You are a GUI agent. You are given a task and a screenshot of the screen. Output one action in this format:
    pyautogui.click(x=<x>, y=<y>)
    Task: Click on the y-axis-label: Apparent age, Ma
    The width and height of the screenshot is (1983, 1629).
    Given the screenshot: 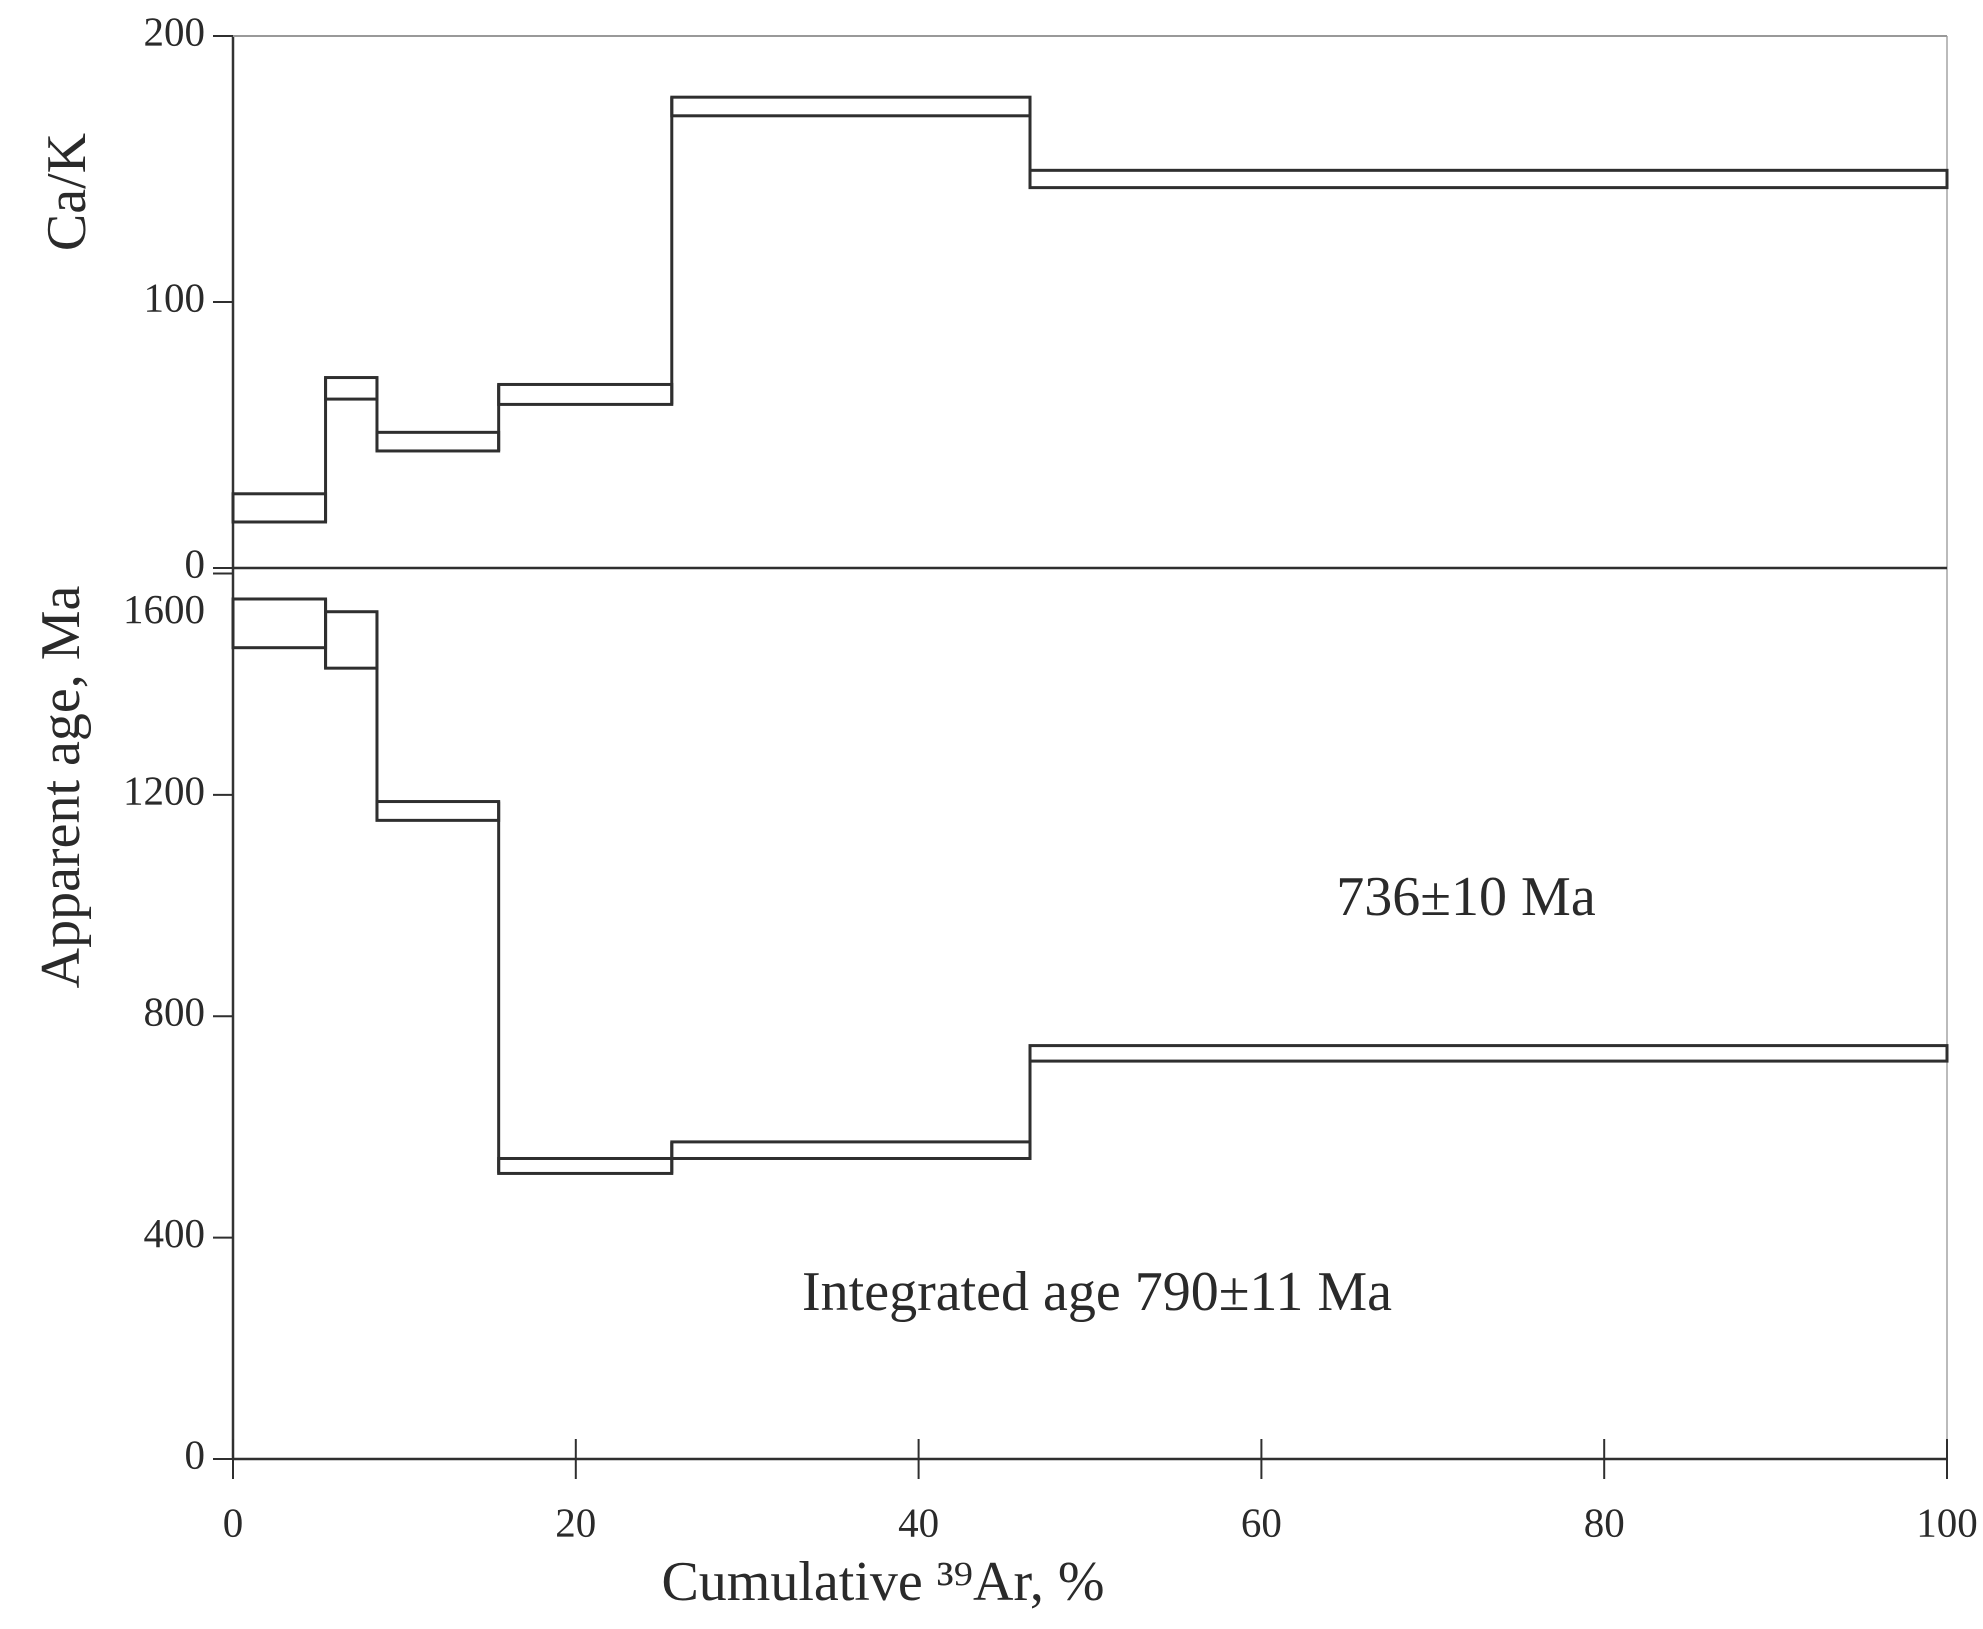 What is the action you would take?
    pyautogui.click(x=61, y=786)
    